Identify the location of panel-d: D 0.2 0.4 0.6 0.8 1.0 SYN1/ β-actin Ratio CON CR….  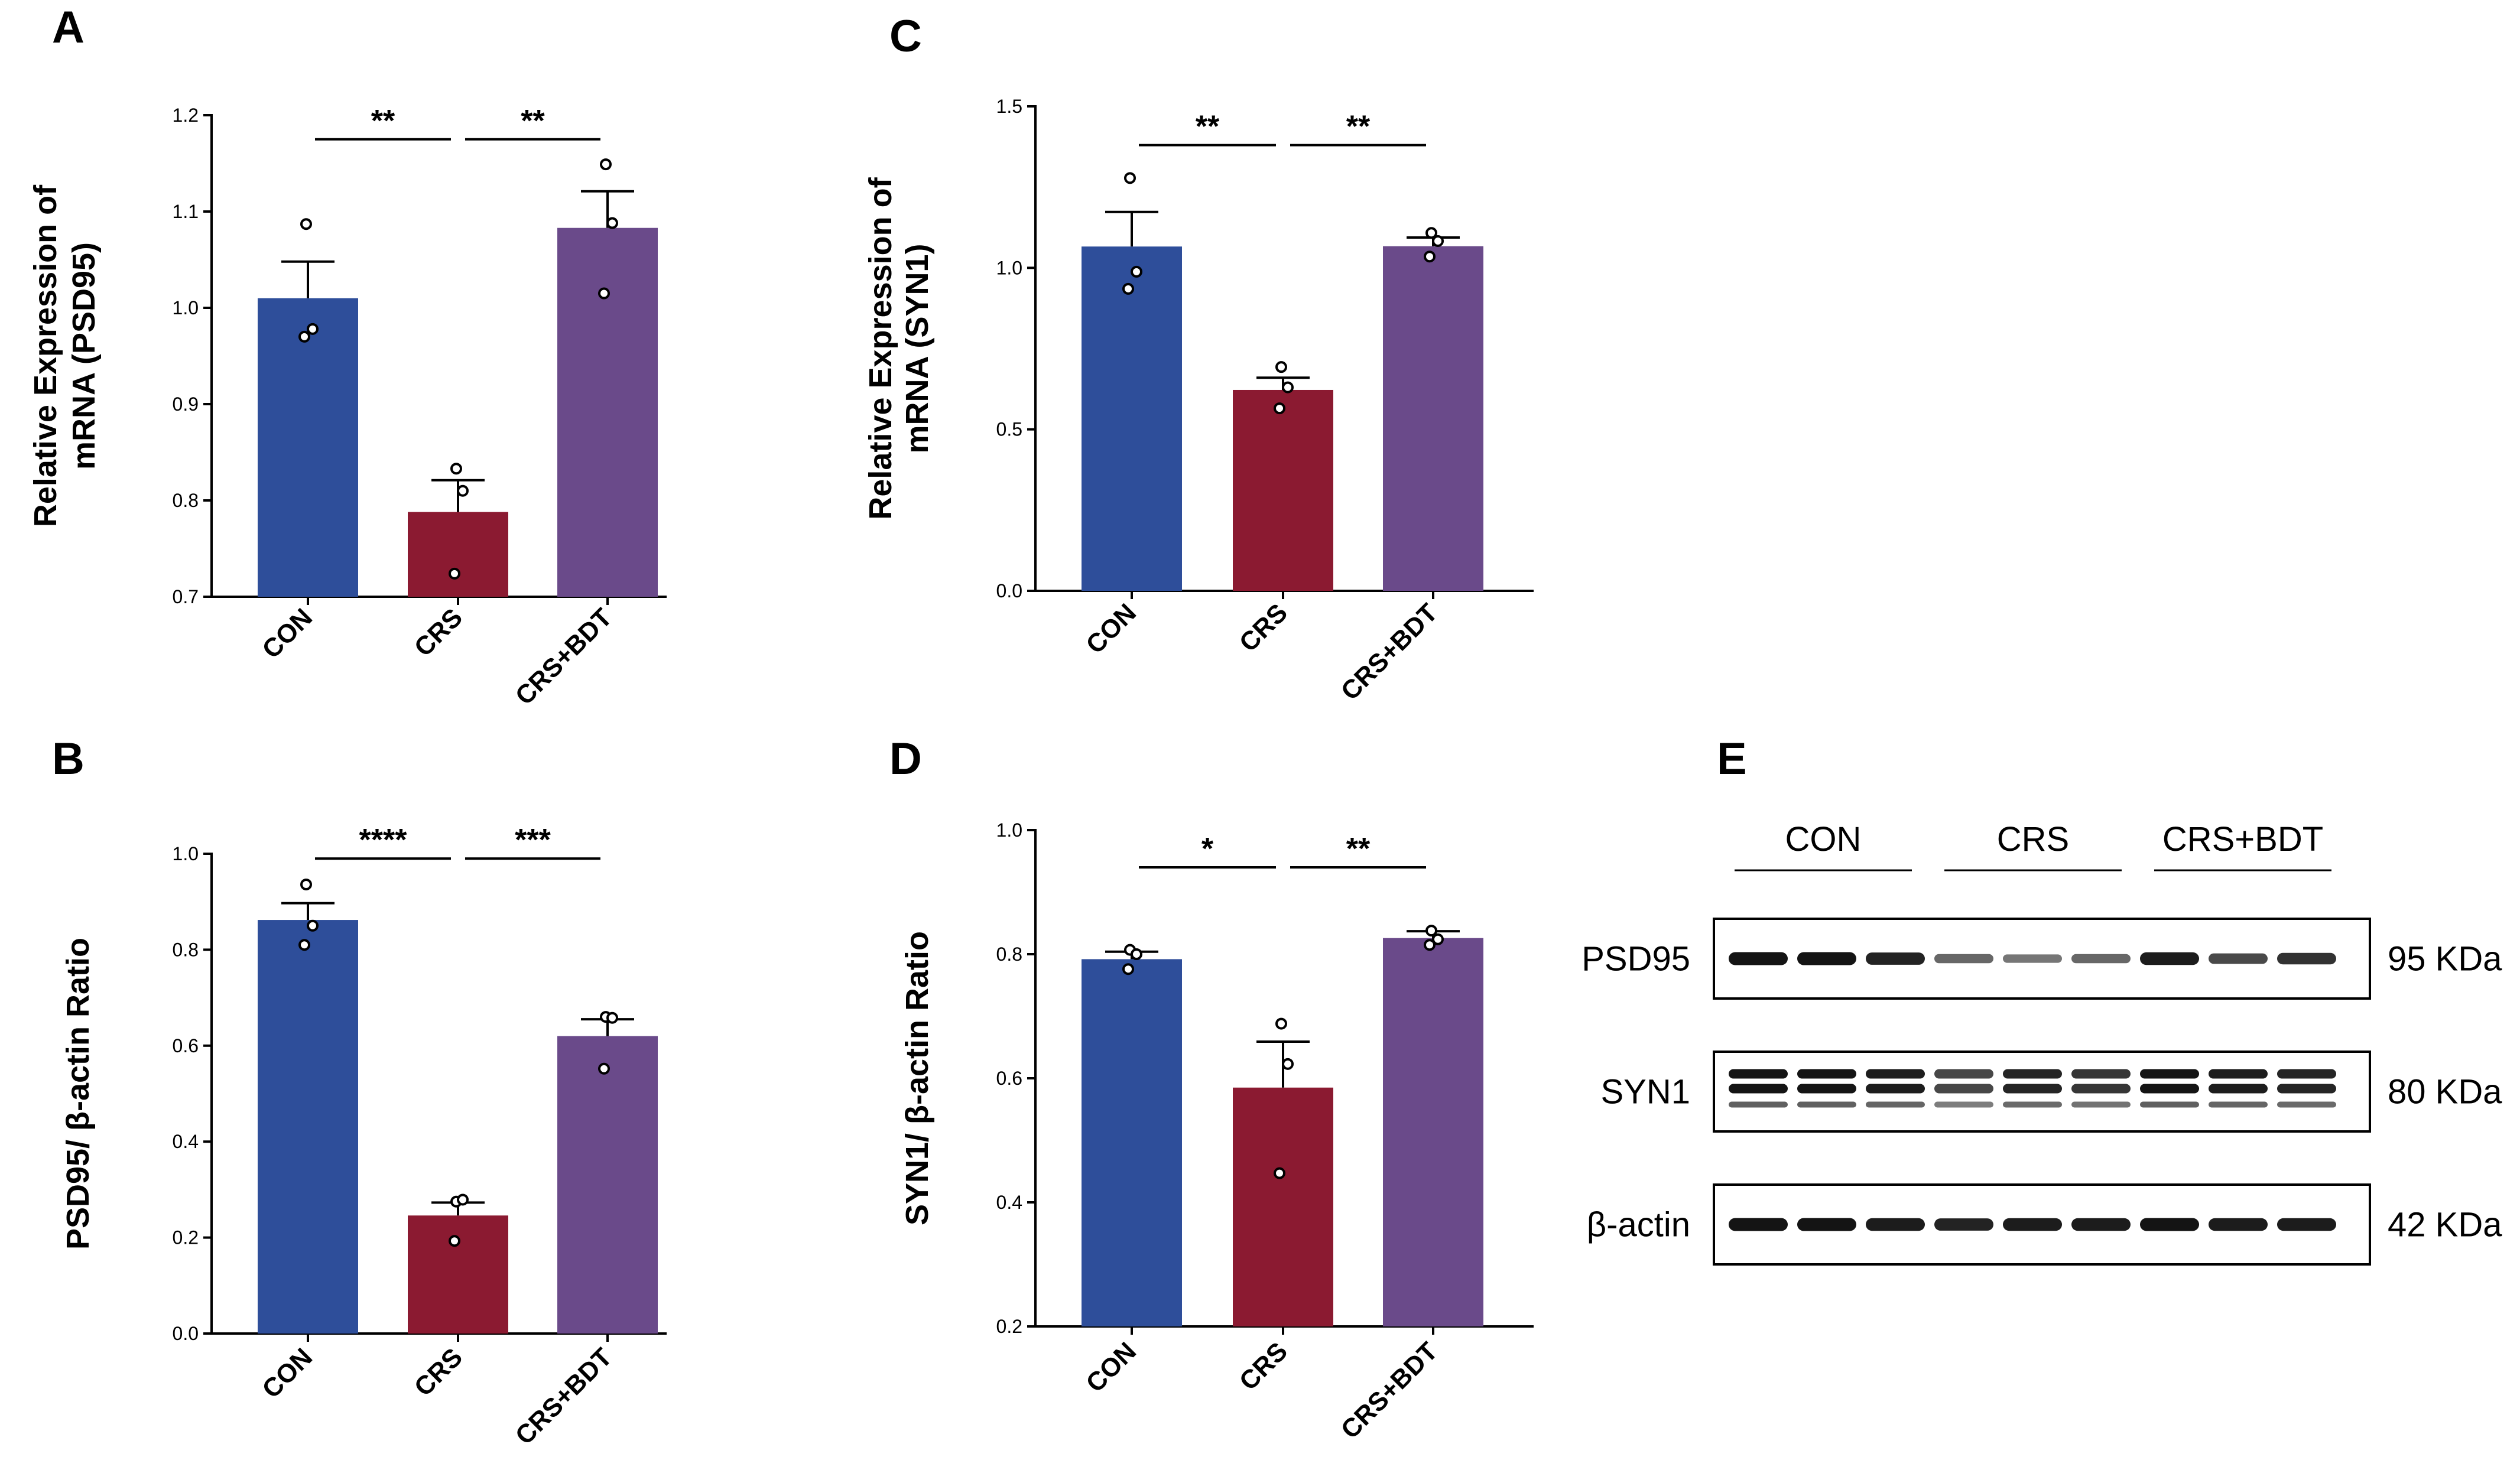
(1211, 1089).